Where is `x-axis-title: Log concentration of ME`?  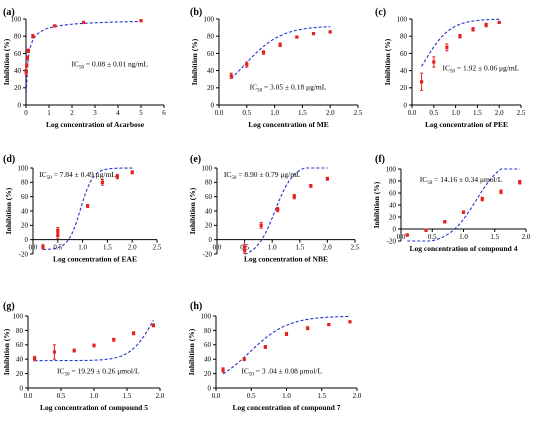 x-axis-title: Log concentration of ME is located at coordinates (288, 124).